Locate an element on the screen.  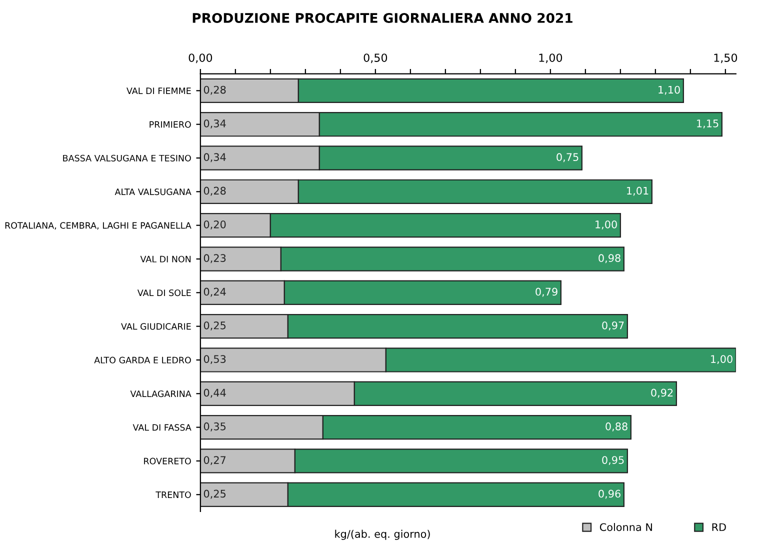
y-tick-label: VAL DI SOLE is located at coordinates (164, 292).